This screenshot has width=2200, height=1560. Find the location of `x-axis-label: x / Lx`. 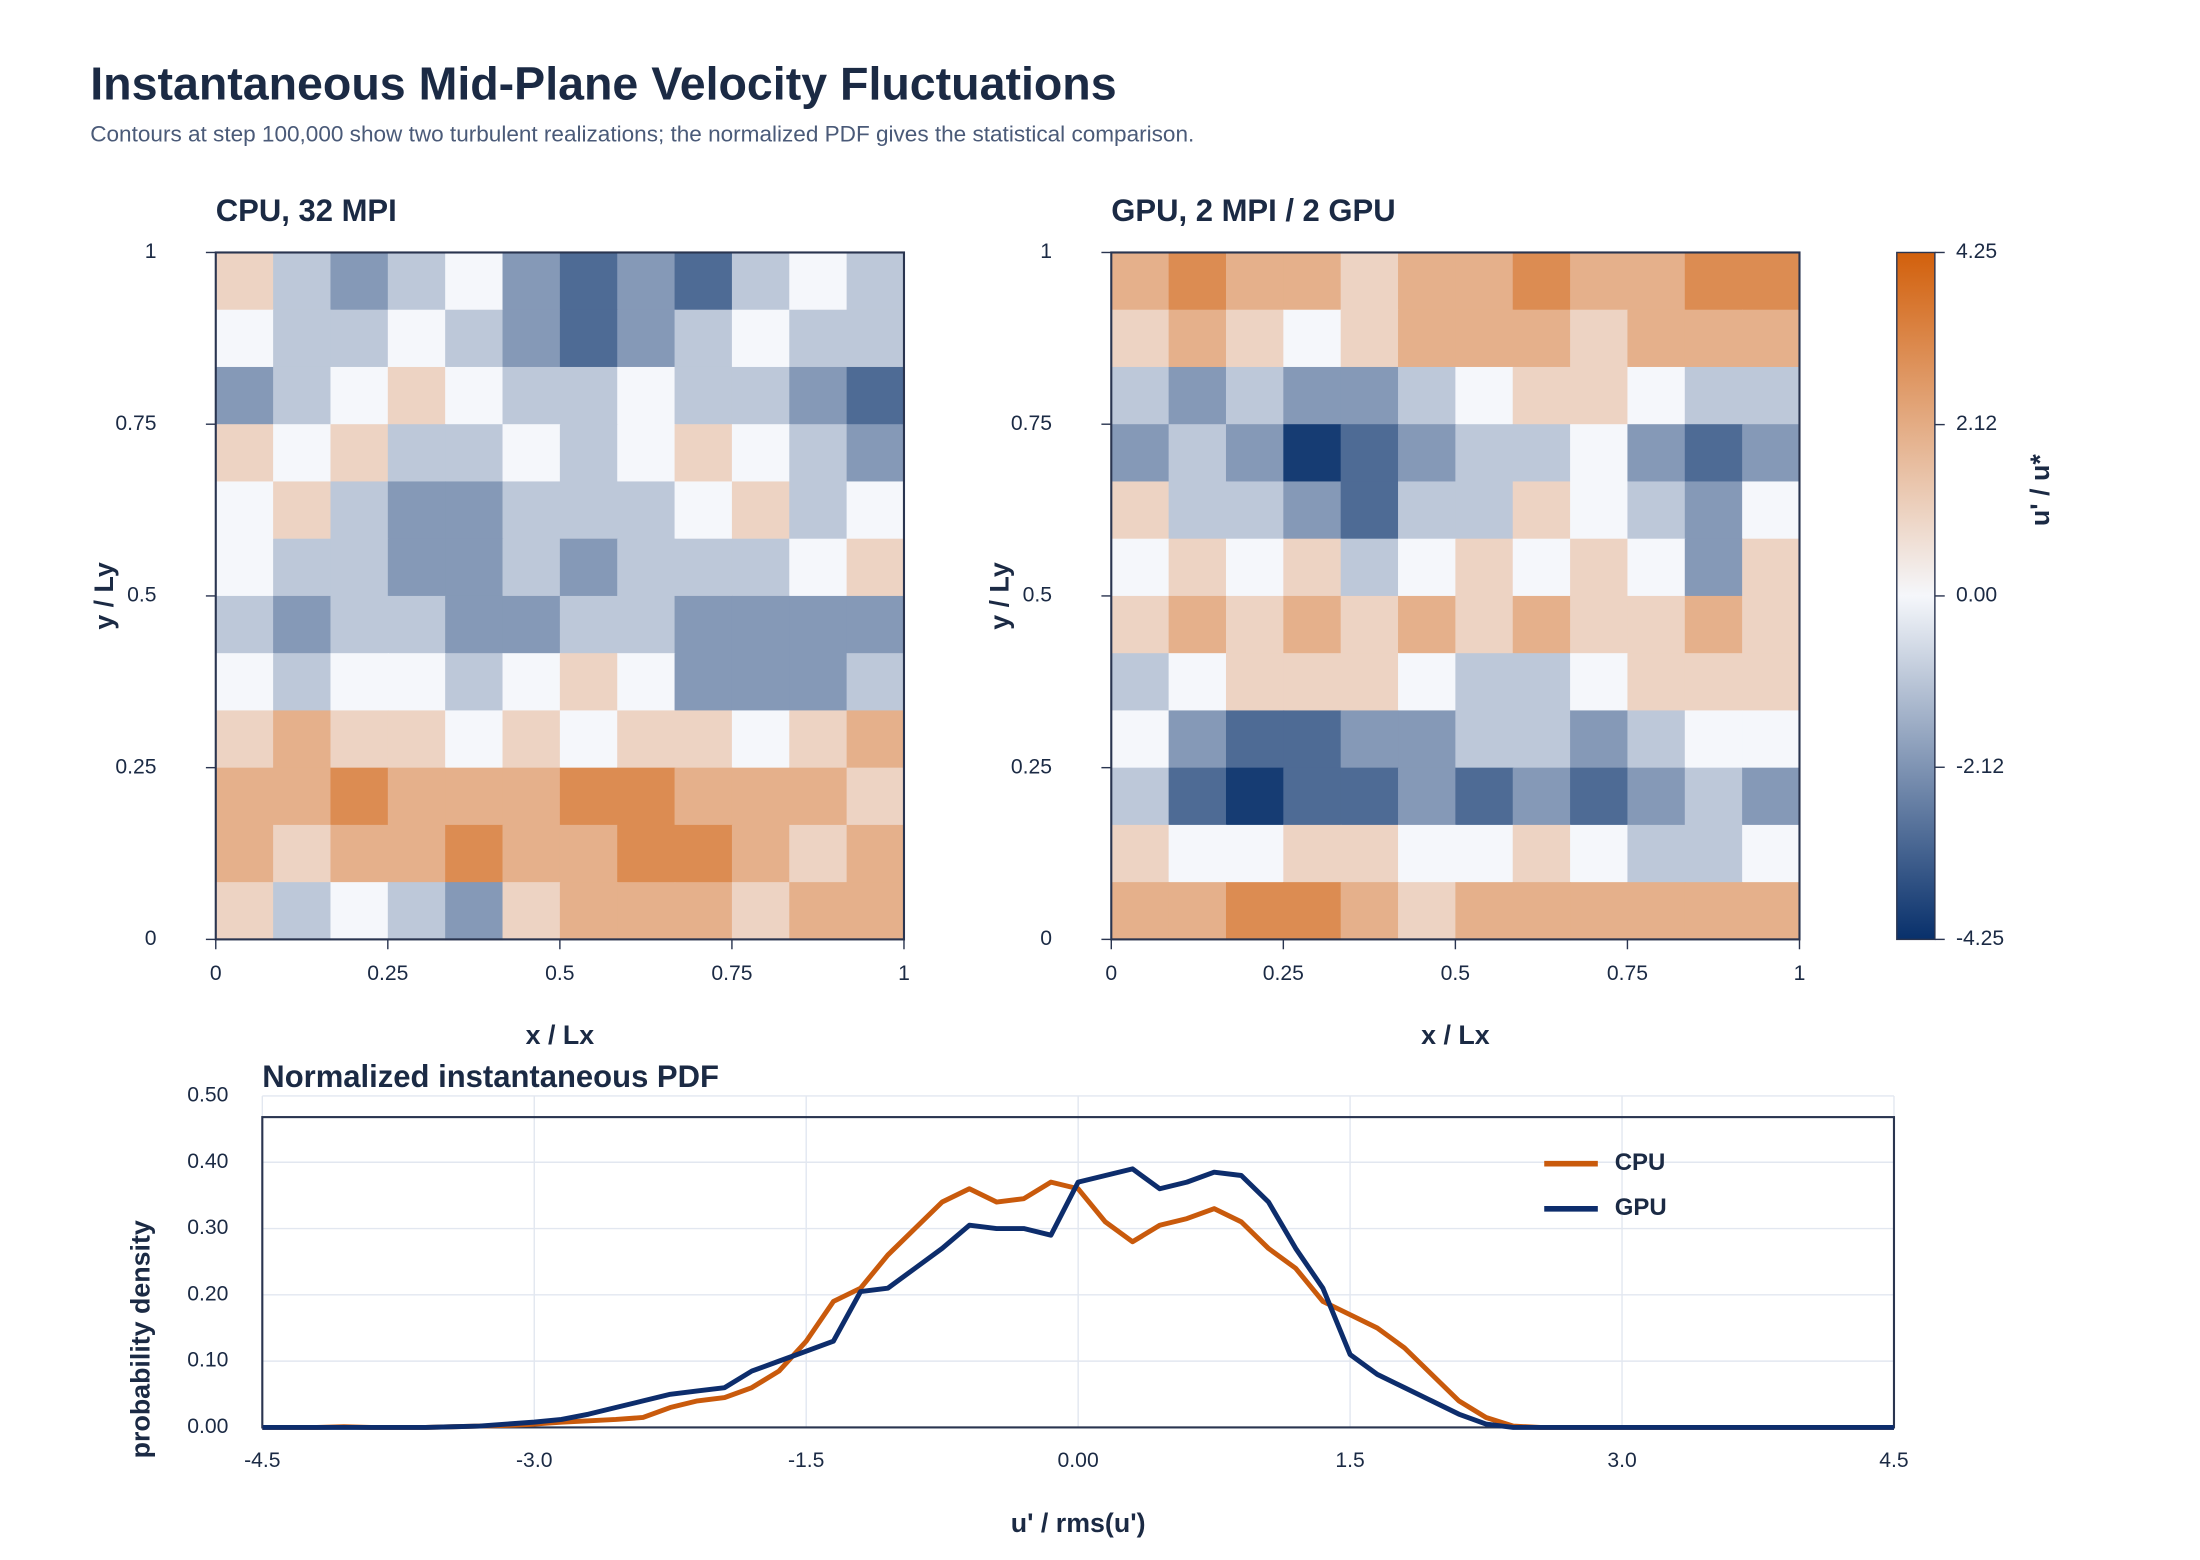

x-axis-label: x / Lx is located at coordinates (1455, 1035).